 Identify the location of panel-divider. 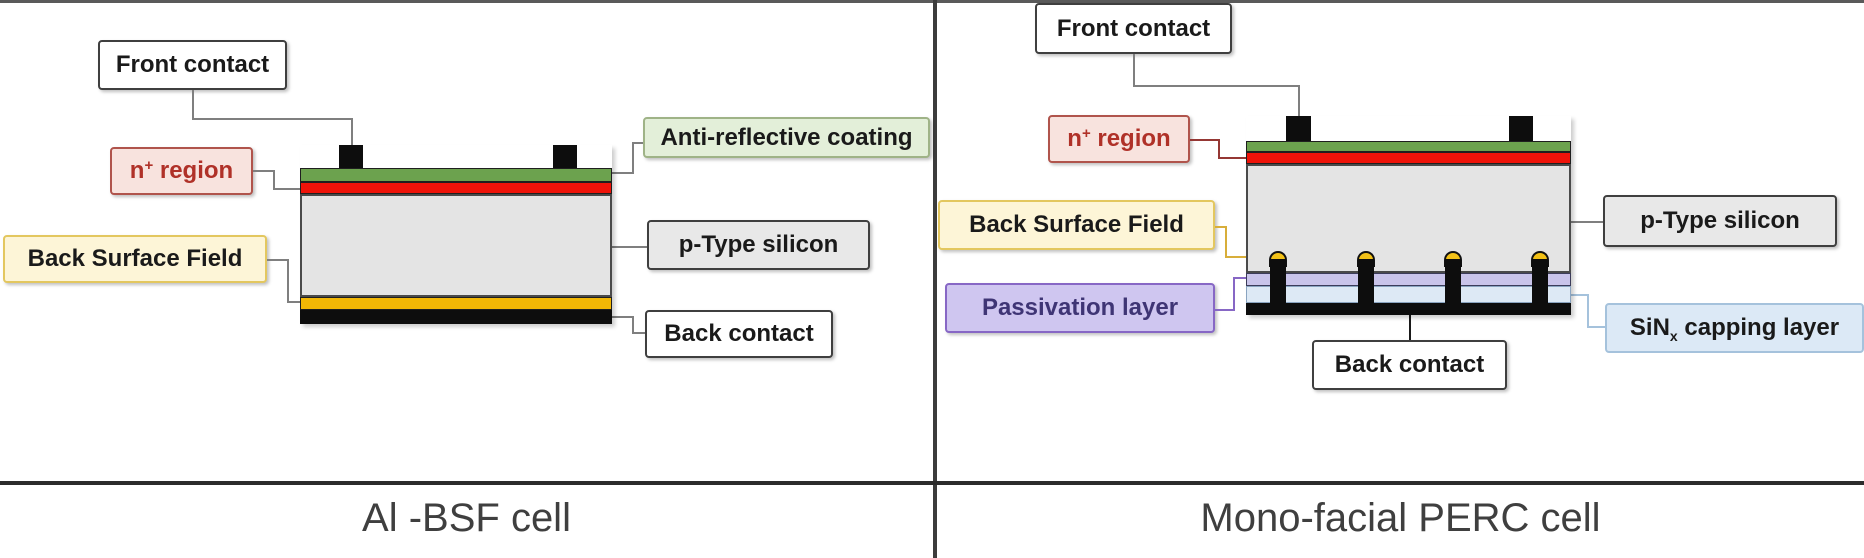
(935, 279).